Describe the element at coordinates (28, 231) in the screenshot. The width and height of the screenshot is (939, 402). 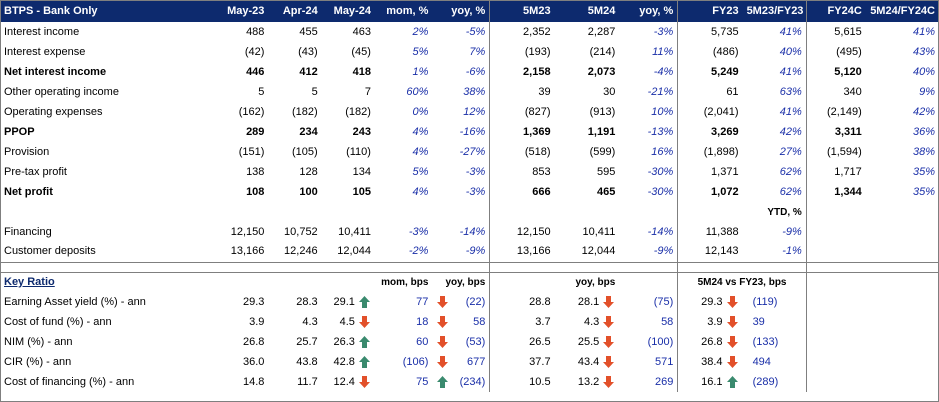
I see `row-label: Financing` at that location.